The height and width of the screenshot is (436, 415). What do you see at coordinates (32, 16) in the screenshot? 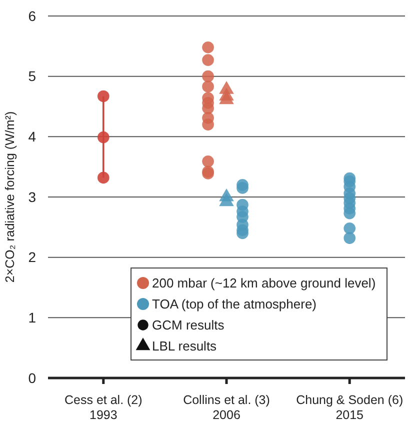
I see `y-tick-label: 6` at bounding box center [32, 16].